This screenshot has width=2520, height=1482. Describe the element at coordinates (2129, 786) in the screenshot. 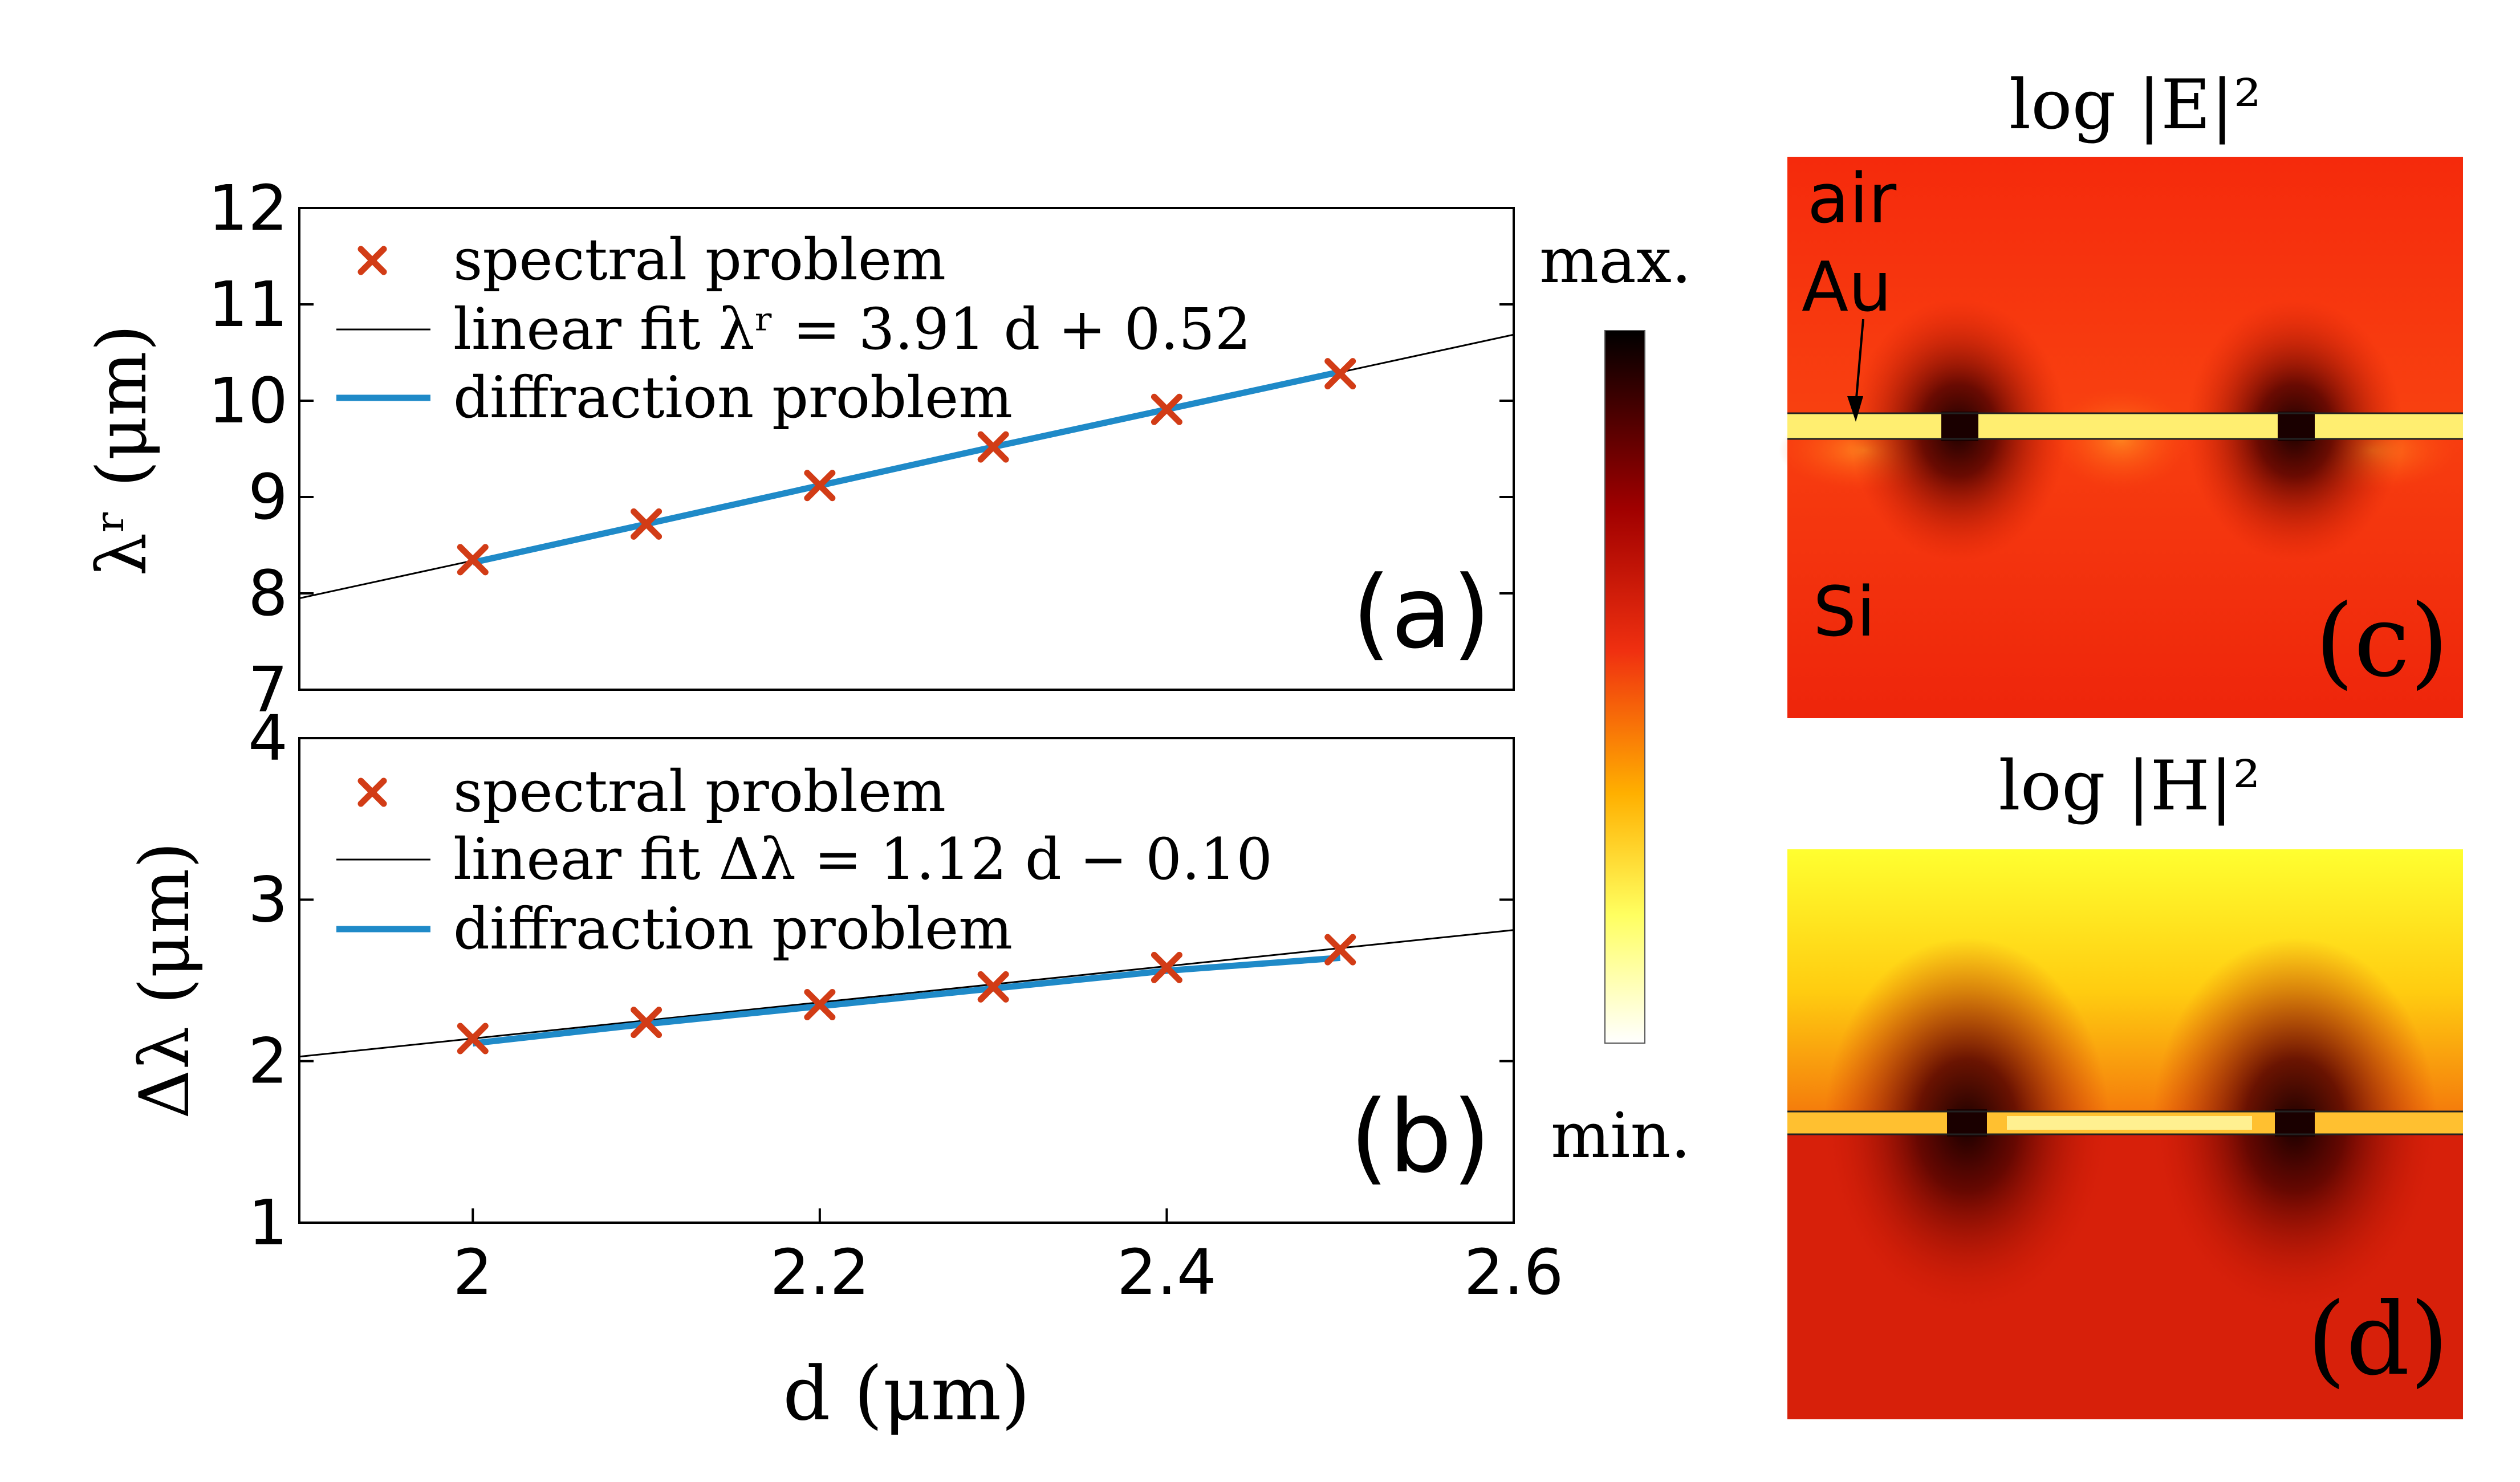

I see `panel-d-title: log |H|²` at that location.